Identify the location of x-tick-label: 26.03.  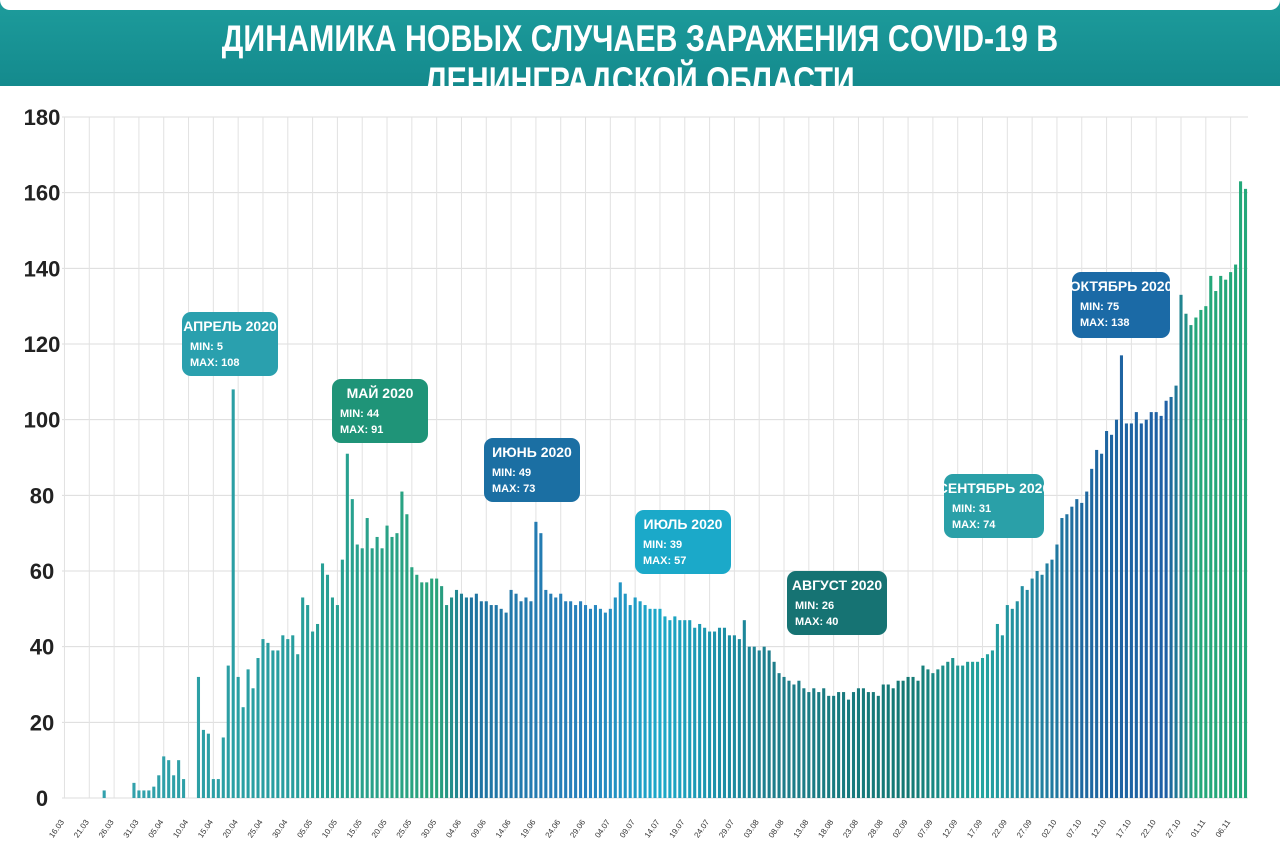
(106, 829).